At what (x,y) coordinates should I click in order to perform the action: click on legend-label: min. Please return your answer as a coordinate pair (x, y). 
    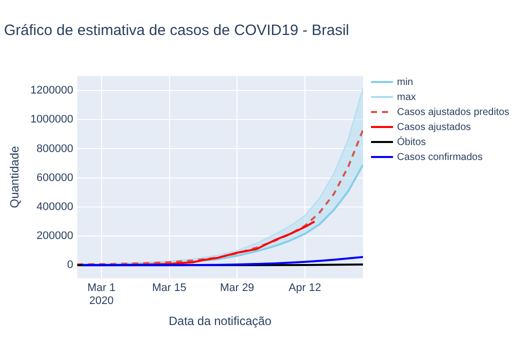
    Looking at the image, I should click on (405, 82).